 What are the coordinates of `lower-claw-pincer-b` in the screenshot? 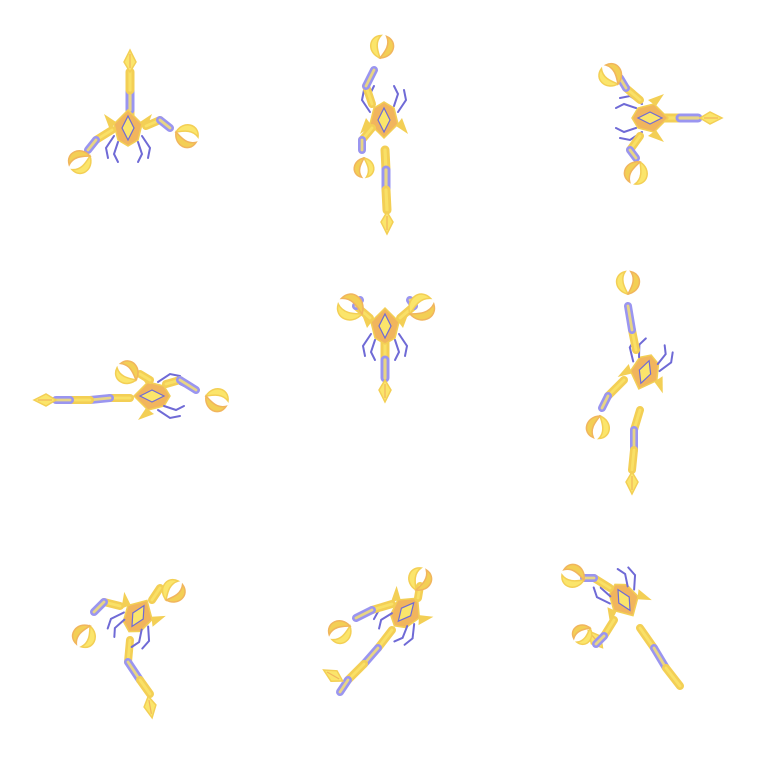 It's located at (593, 427).